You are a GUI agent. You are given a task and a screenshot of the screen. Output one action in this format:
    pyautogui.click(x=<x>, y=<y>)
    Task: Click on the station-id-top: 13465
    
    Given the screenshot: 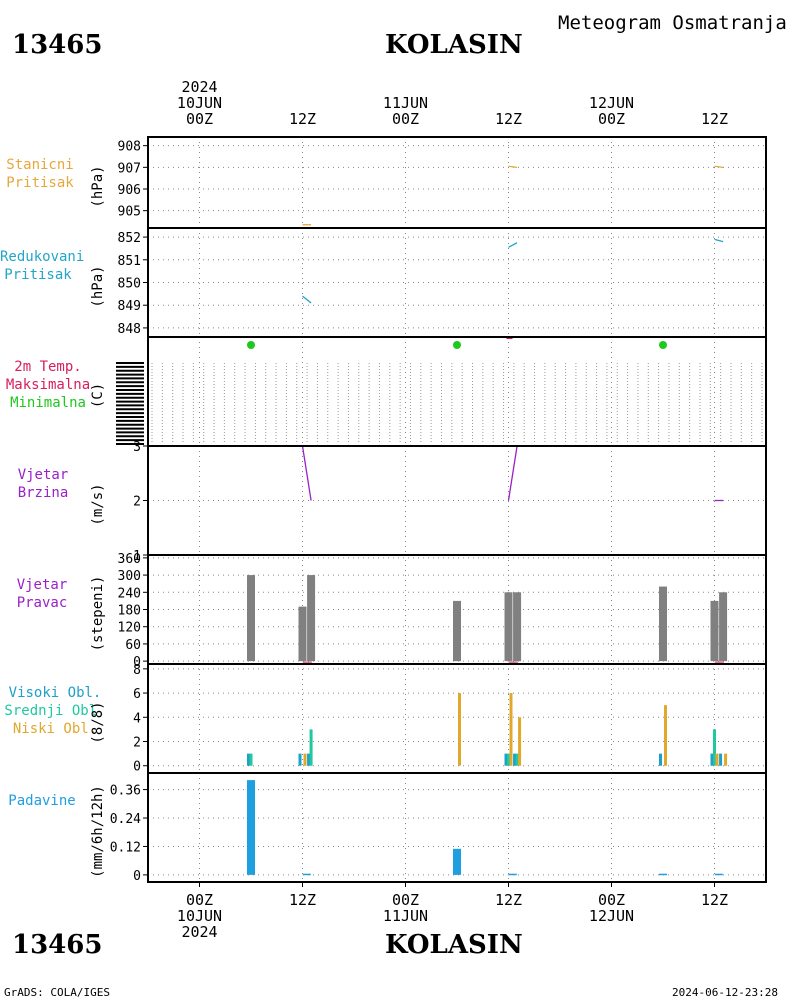 What is the action you would take?
    pyautogui.click(x=57, y=45)
    